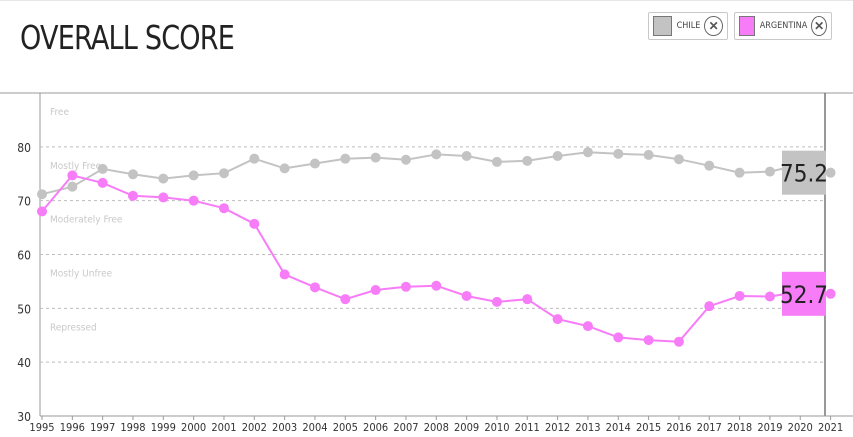 This screenshot has width=853, height=437. I want to click on band-label: Repressed, so click(73, 327).